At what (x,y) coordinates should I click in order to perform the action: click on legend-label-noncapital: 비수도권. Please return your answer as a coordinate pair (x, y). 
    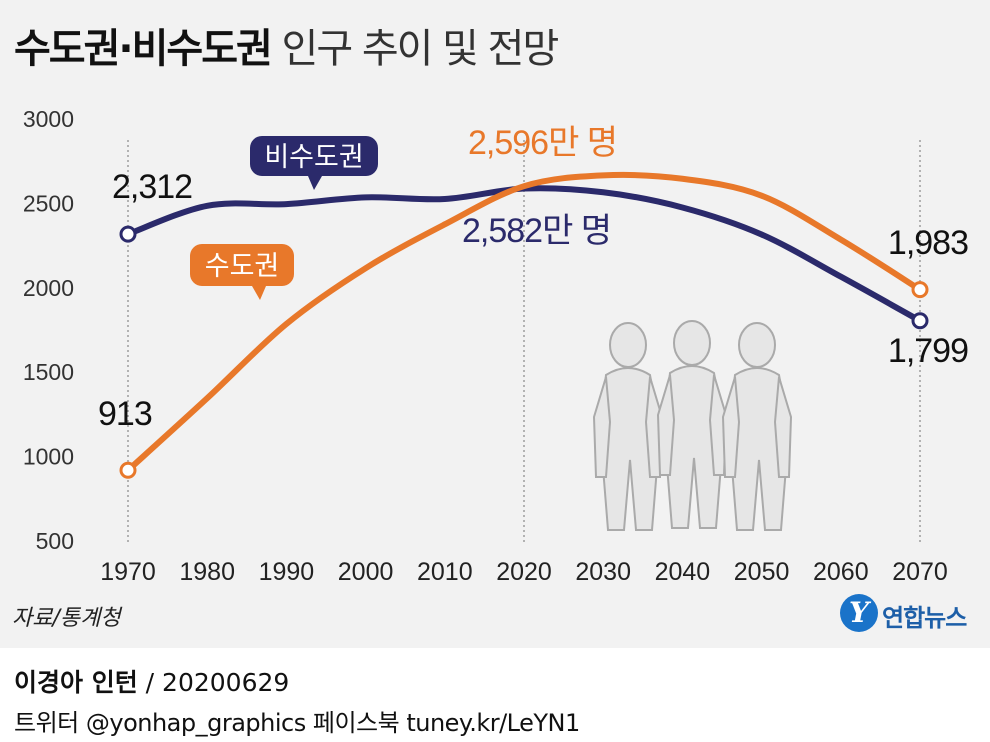
    Looking at the image, I should click on (313, 157).